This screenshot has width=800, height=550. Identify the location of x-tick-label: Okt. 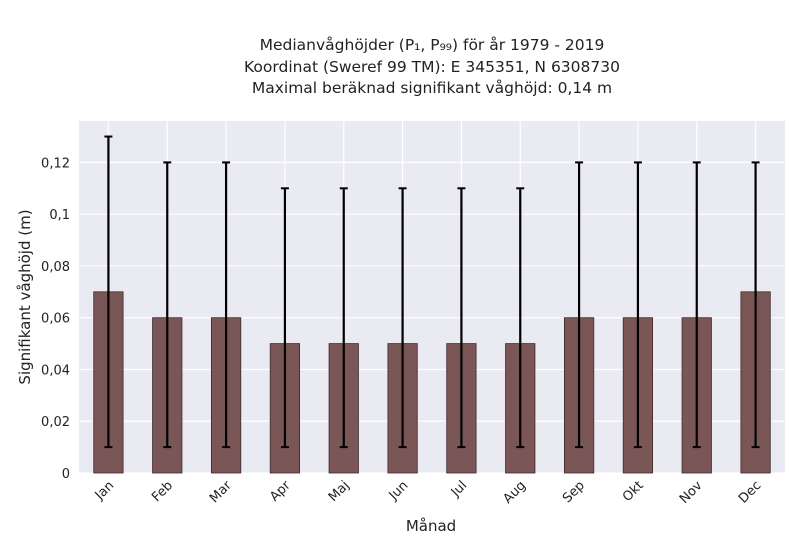
(633, 491).